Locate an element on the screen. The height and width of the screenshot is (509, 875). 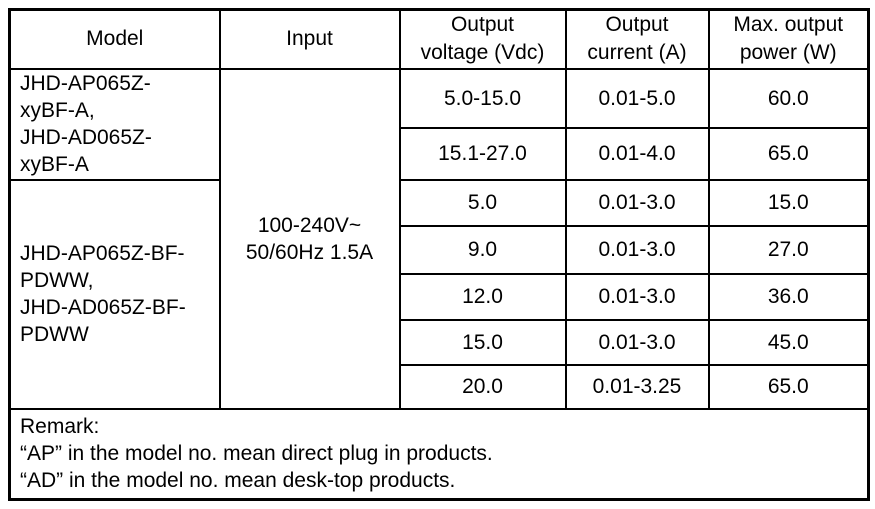
max-power-cell: 27.0 is located at coordinates (788, 249).